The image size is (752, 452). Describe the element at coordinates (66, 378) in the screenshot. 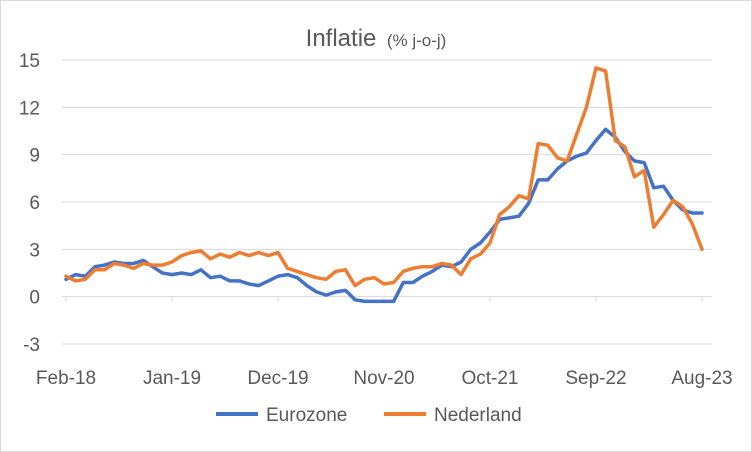

I see `x-tick-label: Feb-18` at that location.